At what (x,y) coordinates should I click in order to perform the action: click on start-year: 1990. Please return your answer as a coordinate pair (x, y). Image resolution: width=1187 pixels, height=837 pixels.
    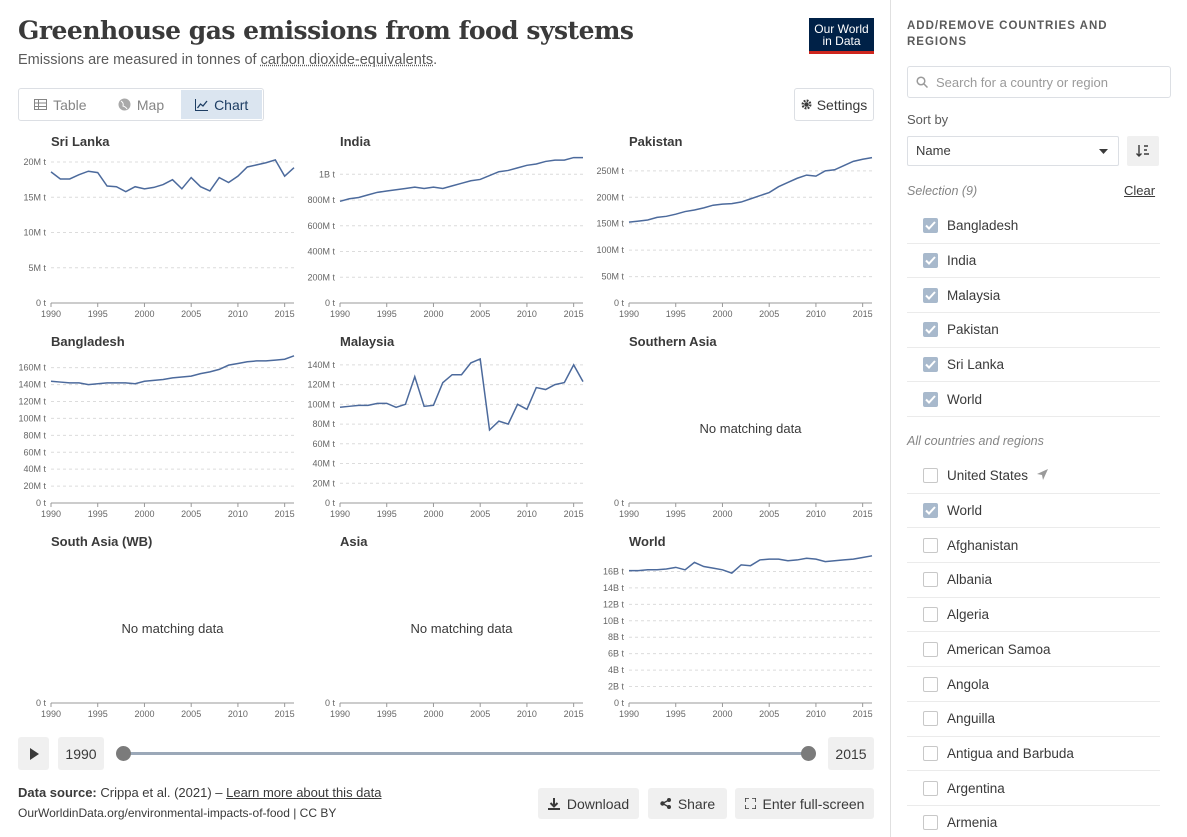
    Looking at the image, I should click on (81, 753).